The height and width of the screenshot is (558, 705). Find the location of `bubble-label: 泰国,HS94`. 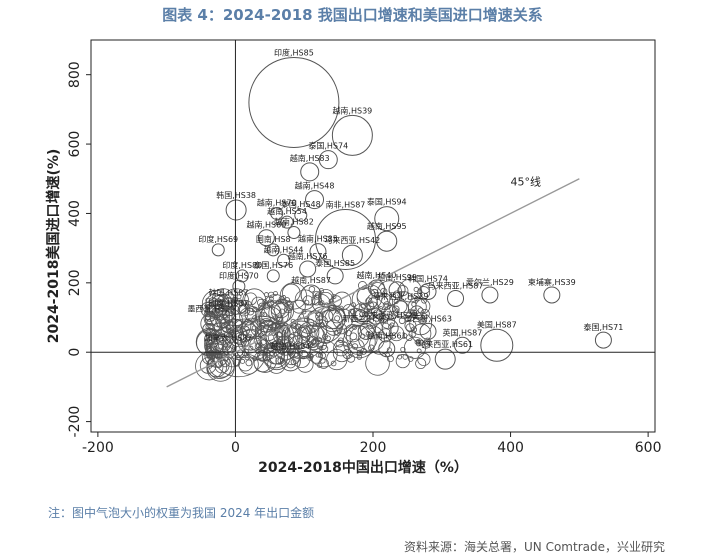

bubble-label: 泰国,HS94 is located at coordinates (387, 202).